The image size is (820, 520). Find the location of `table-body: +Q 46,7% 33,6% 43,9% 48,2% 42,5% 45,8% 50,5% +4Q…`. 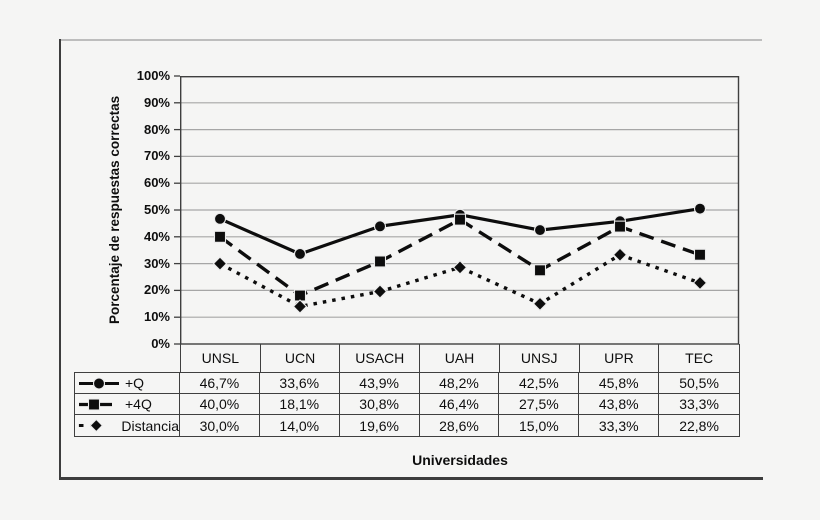

table-body: +Q 46,7% 33,6% 43,9% 48,2% 42,5% 45,8% 50,5% +4Q… is located at coordinates (407, 404).